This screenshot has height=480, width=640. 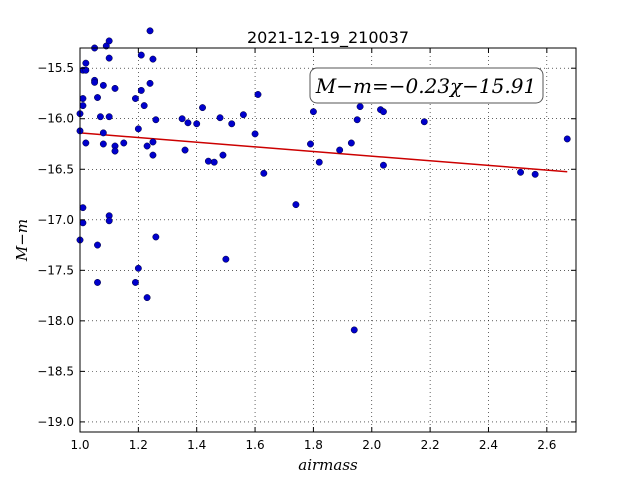 What do you see at coordinates (488, 445) in the screenshot?
I see `x-tick-label: 2.4` at bounding box center [488, 445].